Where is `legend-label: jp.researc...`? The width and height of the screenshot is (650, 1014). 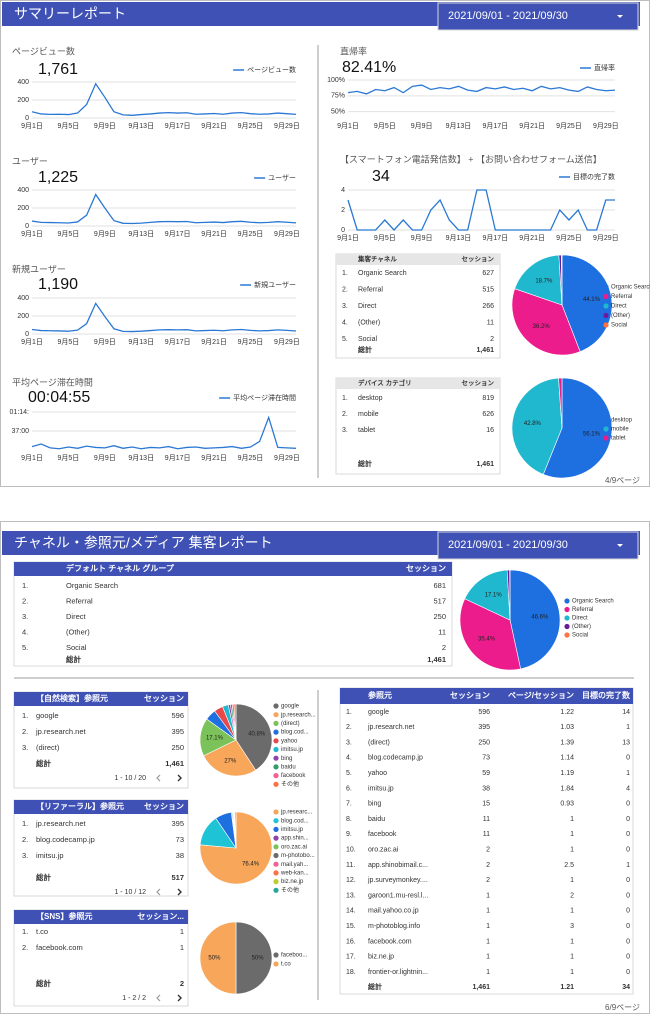
legend-label: jp.researc... is located at coordinates (296, 813).